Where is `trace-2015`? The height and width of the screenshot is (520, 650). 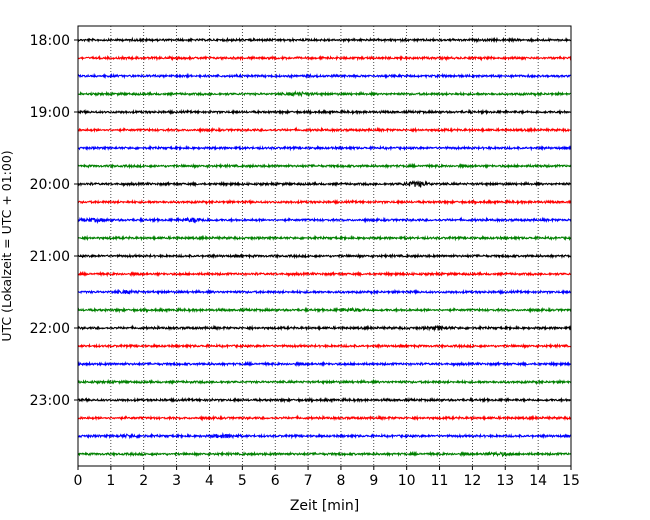 trace-2015 is located at coordinates (324, 202).